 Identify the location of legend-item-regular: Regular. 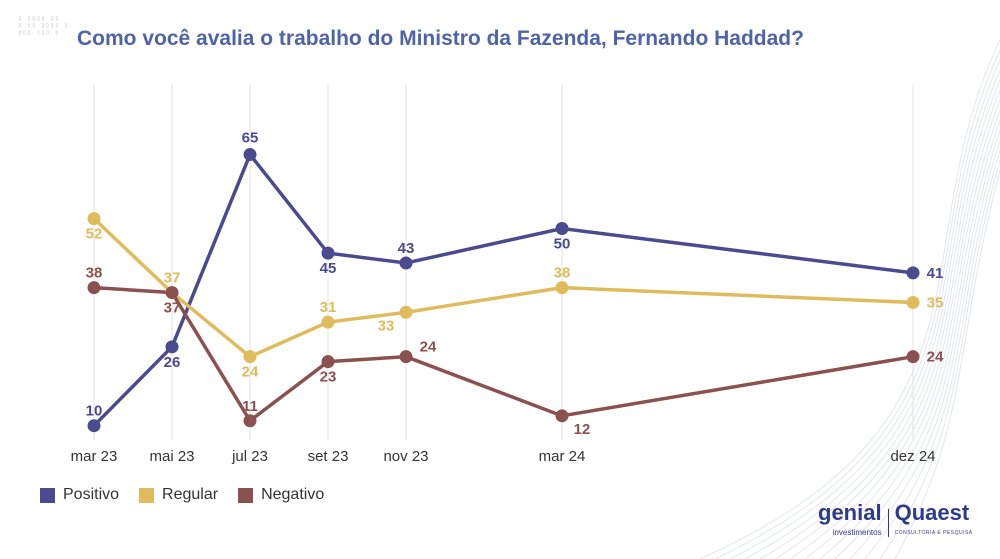
(178, 495).